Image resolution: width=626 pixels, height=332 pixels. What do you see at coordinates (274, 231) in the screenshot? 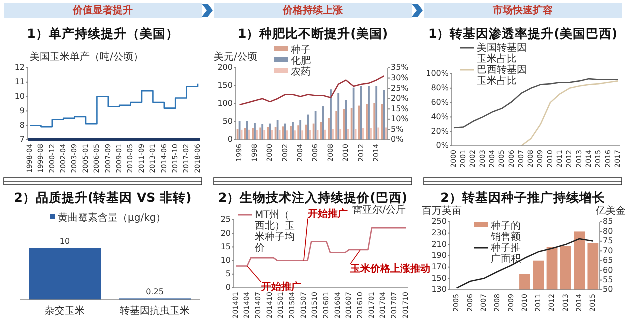
I see `legend-label: MT州（西北）玉米种子均价` at bounding box center [274, 231].